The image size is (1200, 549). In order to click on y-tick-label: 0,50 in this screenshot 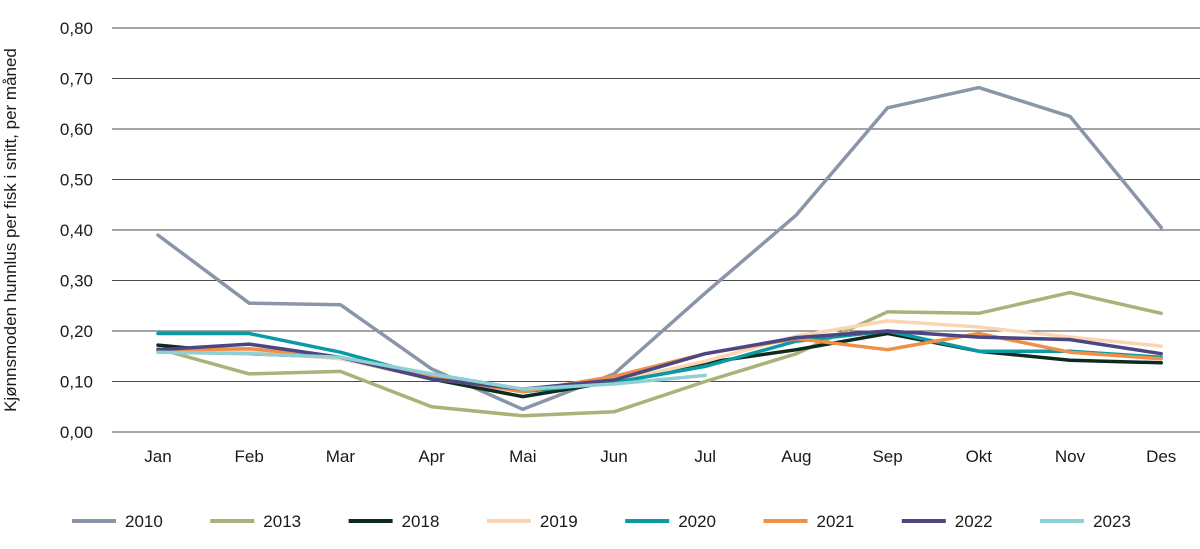, I will do `click(76, 180)`.